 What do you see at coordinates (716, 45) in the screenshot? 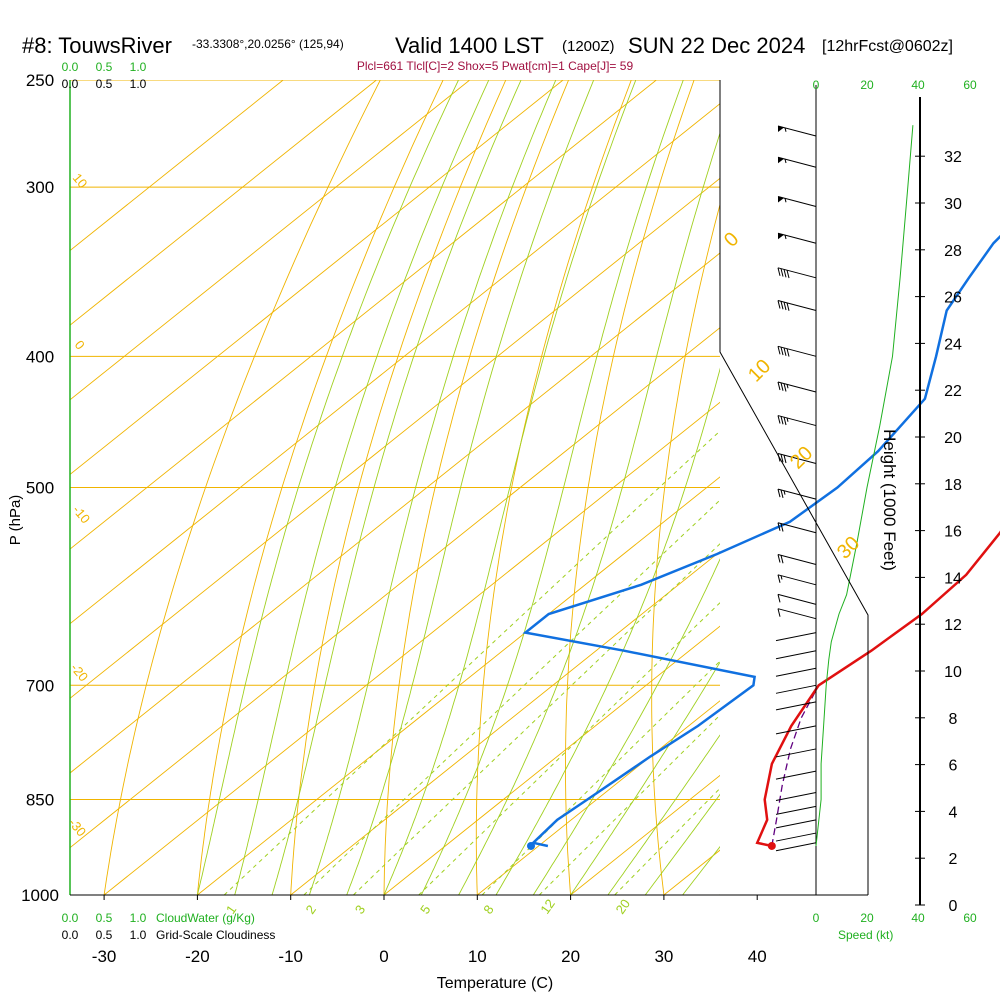
I see `valid-date: SUN 22 Dec 2024` at bounding box center [716, 45].